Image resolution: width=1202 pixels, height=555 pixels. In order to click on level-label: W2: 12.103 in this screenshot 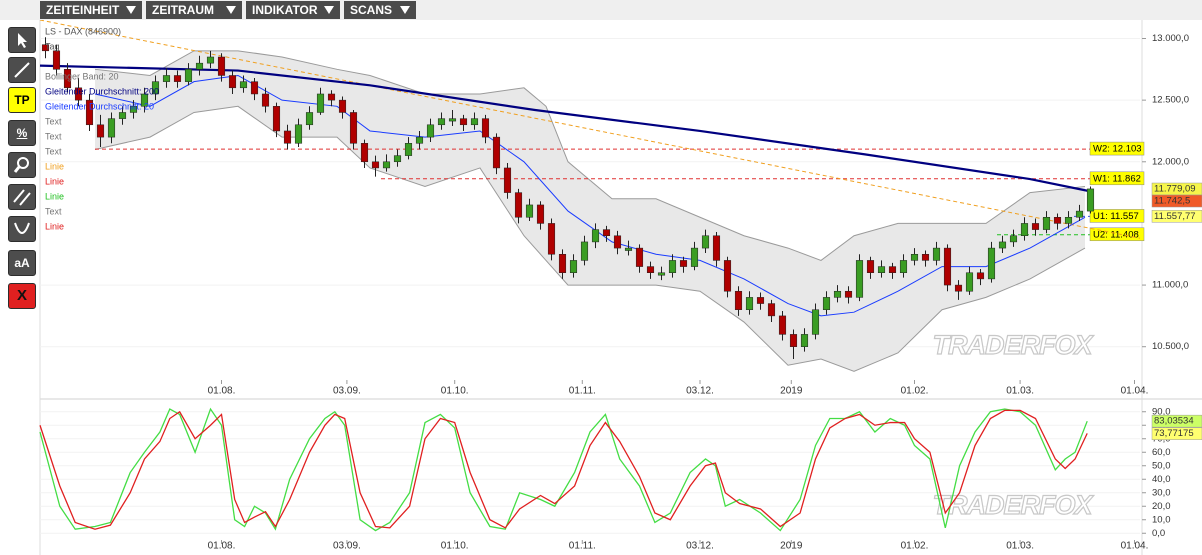, I will do `click(1117, 149)`.